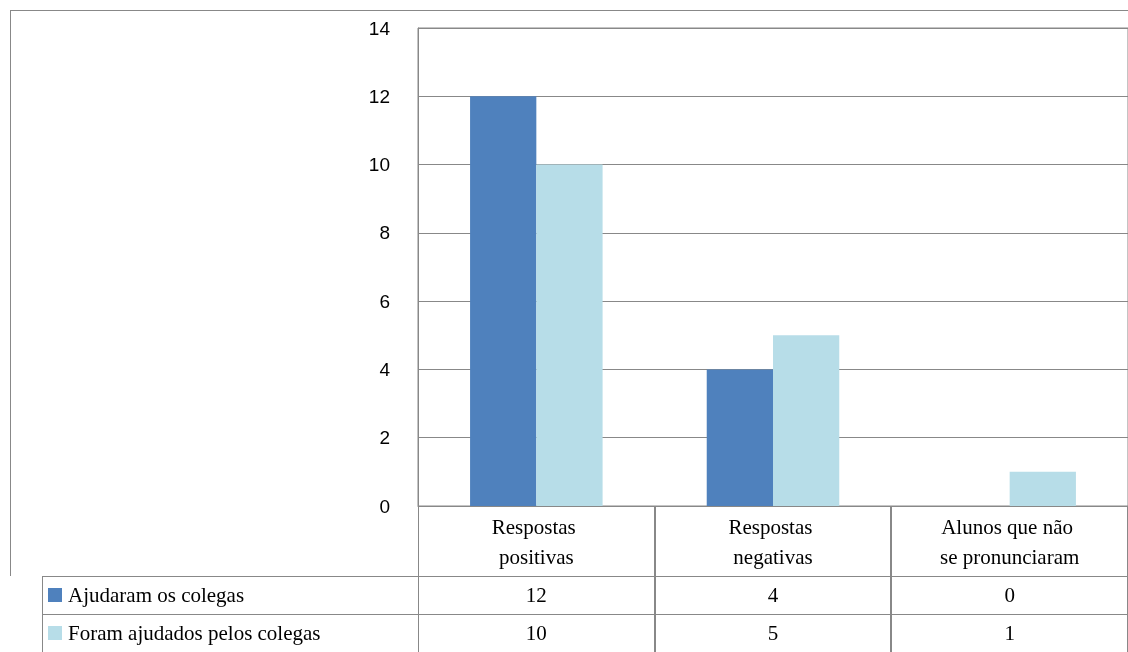 The image size is (1128, 652). What do you see at coordinates (384, 438) in the screenshot?
I see `y-tick-label: 2` at bounding box center [384, 438].